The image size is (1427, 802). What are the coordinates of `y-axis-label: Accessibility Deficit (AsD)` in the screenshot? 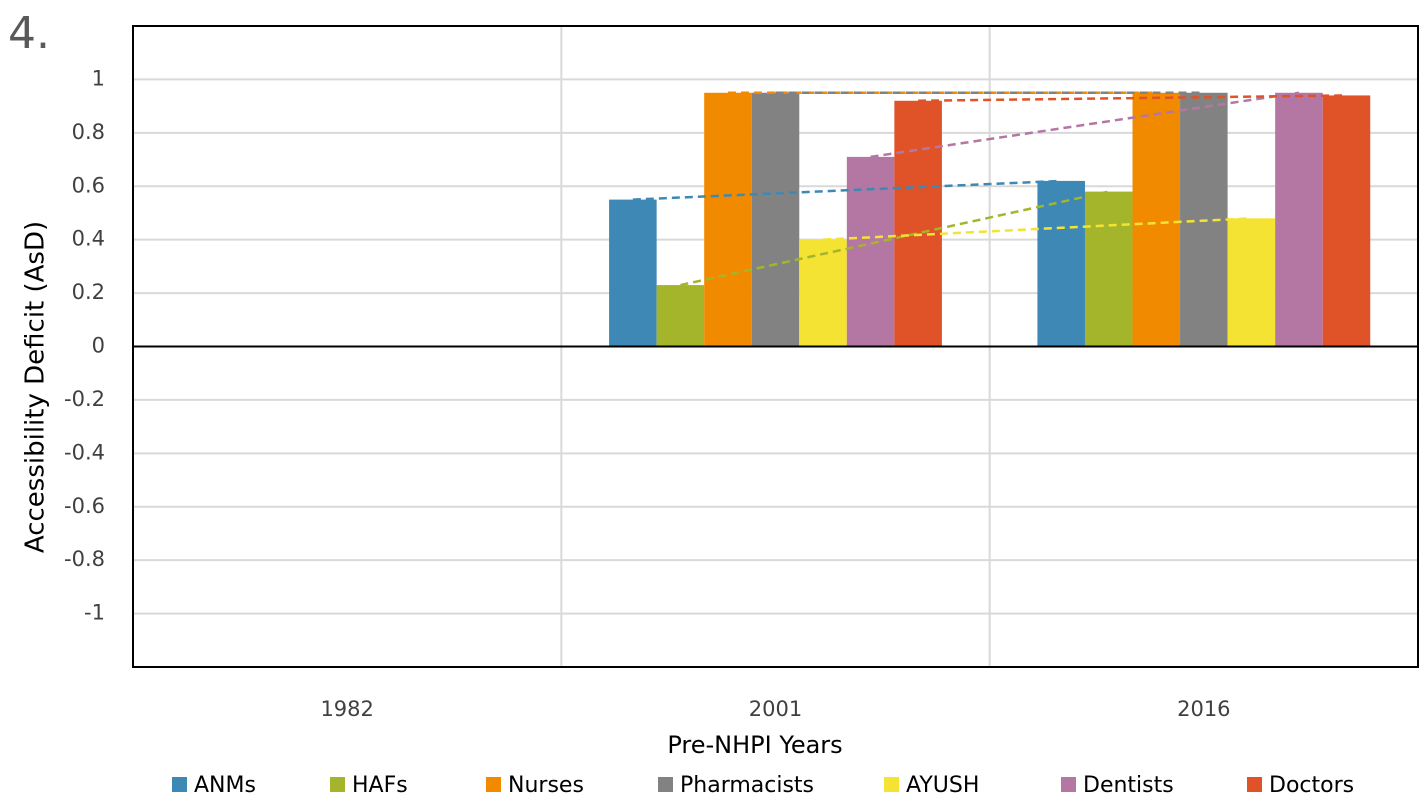 It's located at (36, 387).